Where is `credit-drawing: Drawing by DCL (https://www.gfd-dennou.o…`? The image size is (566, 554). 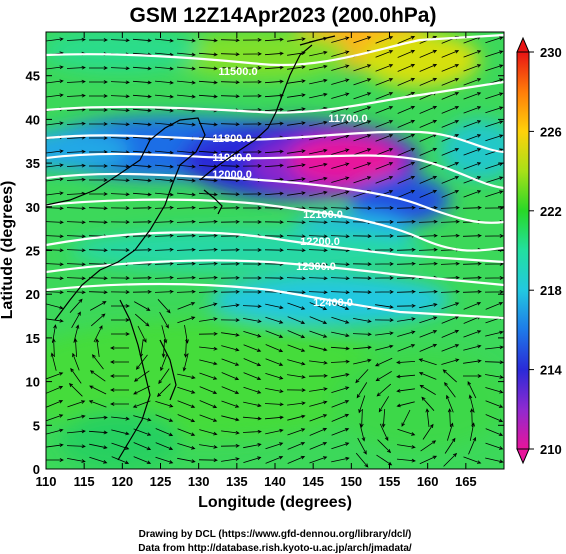
credit-drawing: Drawing by DCL (https://www.gfd-dennou.o… is located at coordinates (275, 534).